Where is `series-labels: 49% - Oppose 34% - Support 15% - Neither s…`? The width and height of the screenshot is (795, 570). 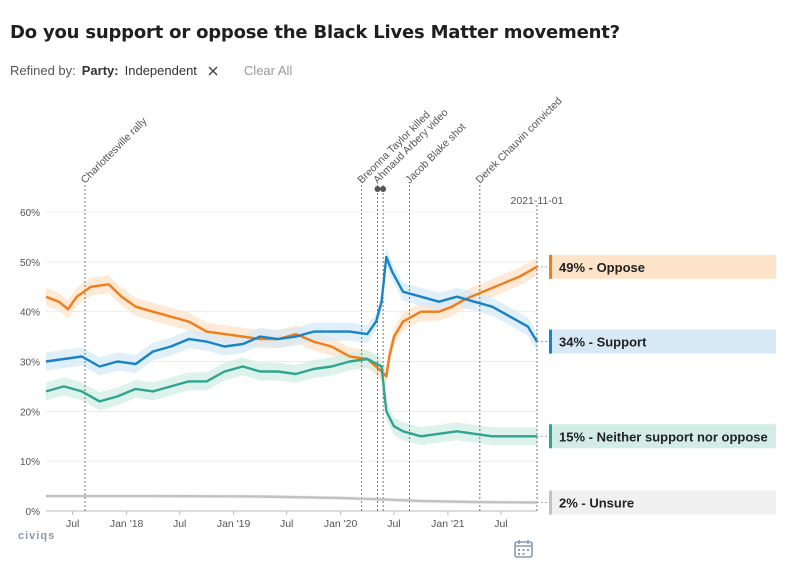 series-labels: 49% - Oppose 34% - Support 15% - Neither s… is located at coordinates (656, 384).